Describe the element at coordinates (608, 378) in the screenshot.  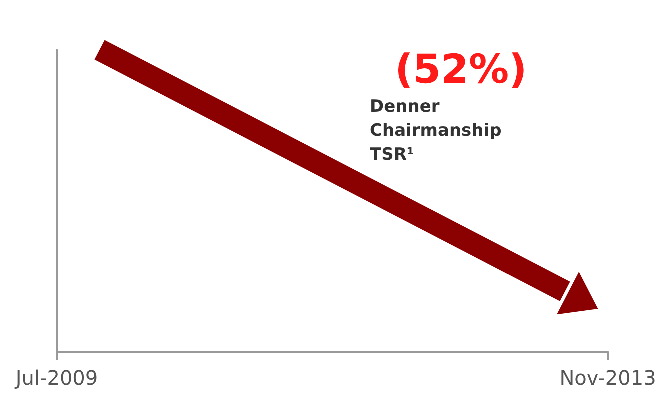
I see `x-tick-label: Nov-2013` at that location.